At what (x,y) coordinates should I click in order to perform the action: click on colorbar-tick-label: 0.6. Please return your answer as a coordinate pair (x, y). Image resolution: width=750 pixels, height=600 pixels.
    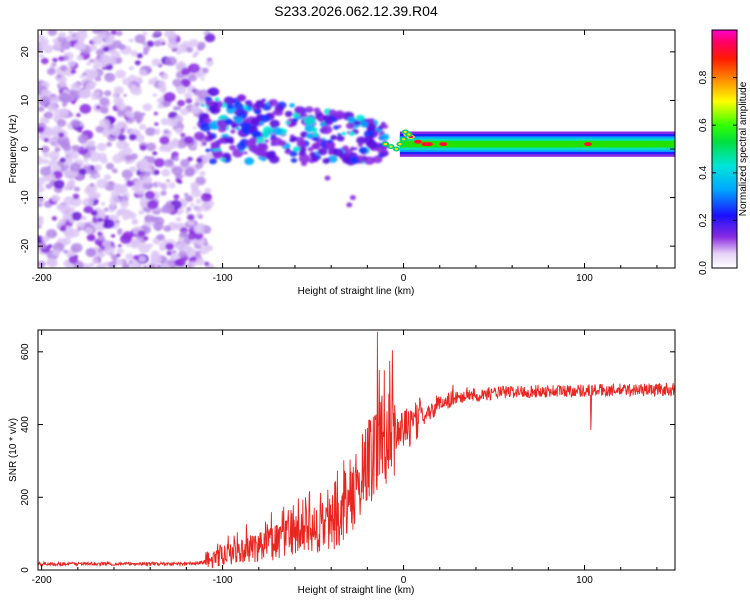
    Looking at the image, I should click on (703, 125).